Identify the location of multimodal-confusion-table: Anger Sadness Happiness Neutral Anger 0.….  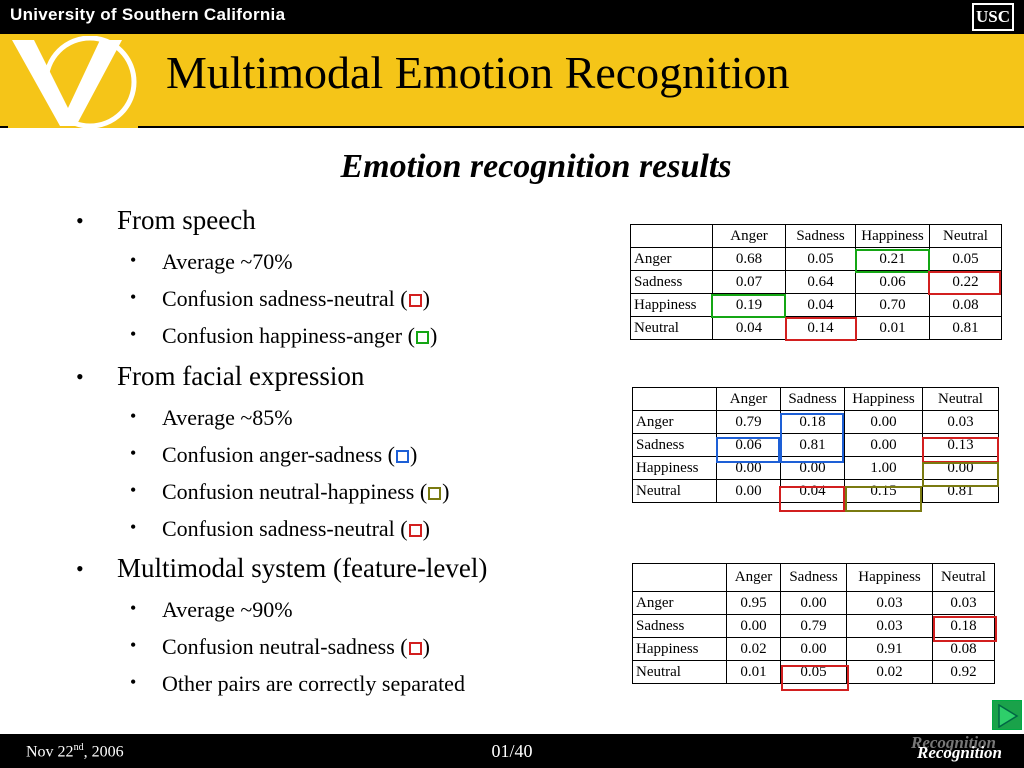
(813, 623).